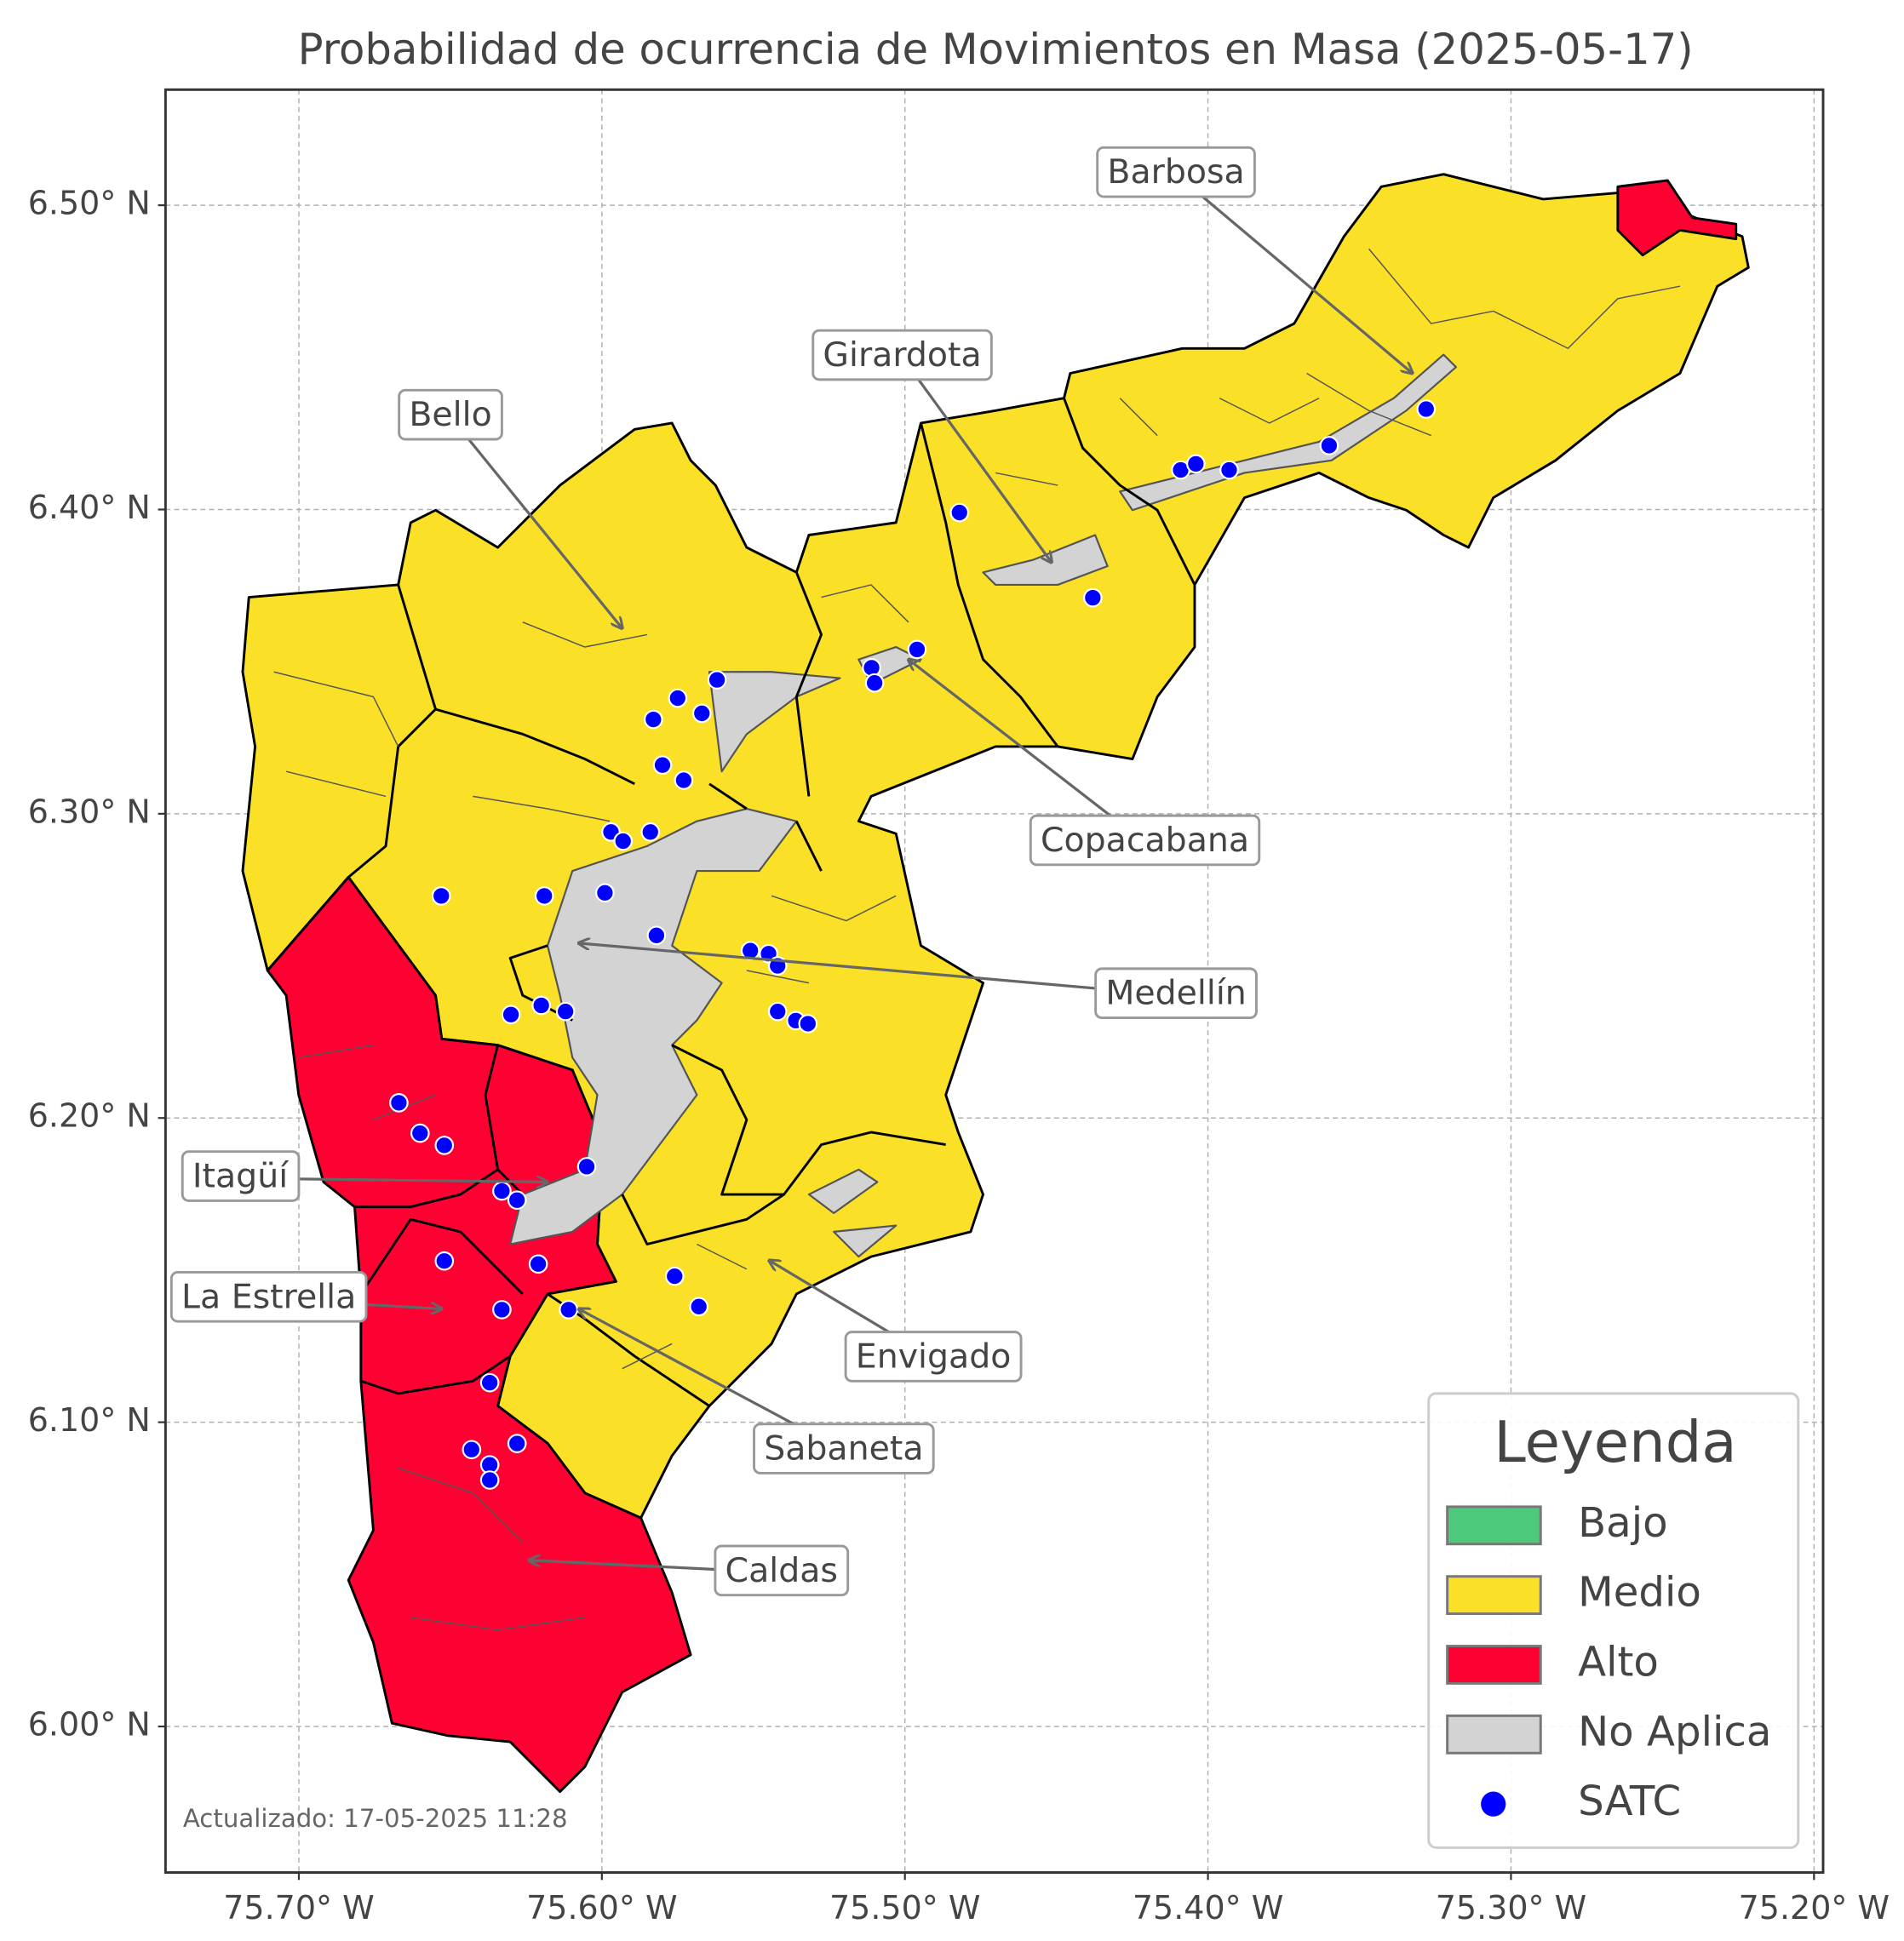 The image size is (1904, 1941). I want to click on legend-title: Leyenda, so click(1615, 1442).